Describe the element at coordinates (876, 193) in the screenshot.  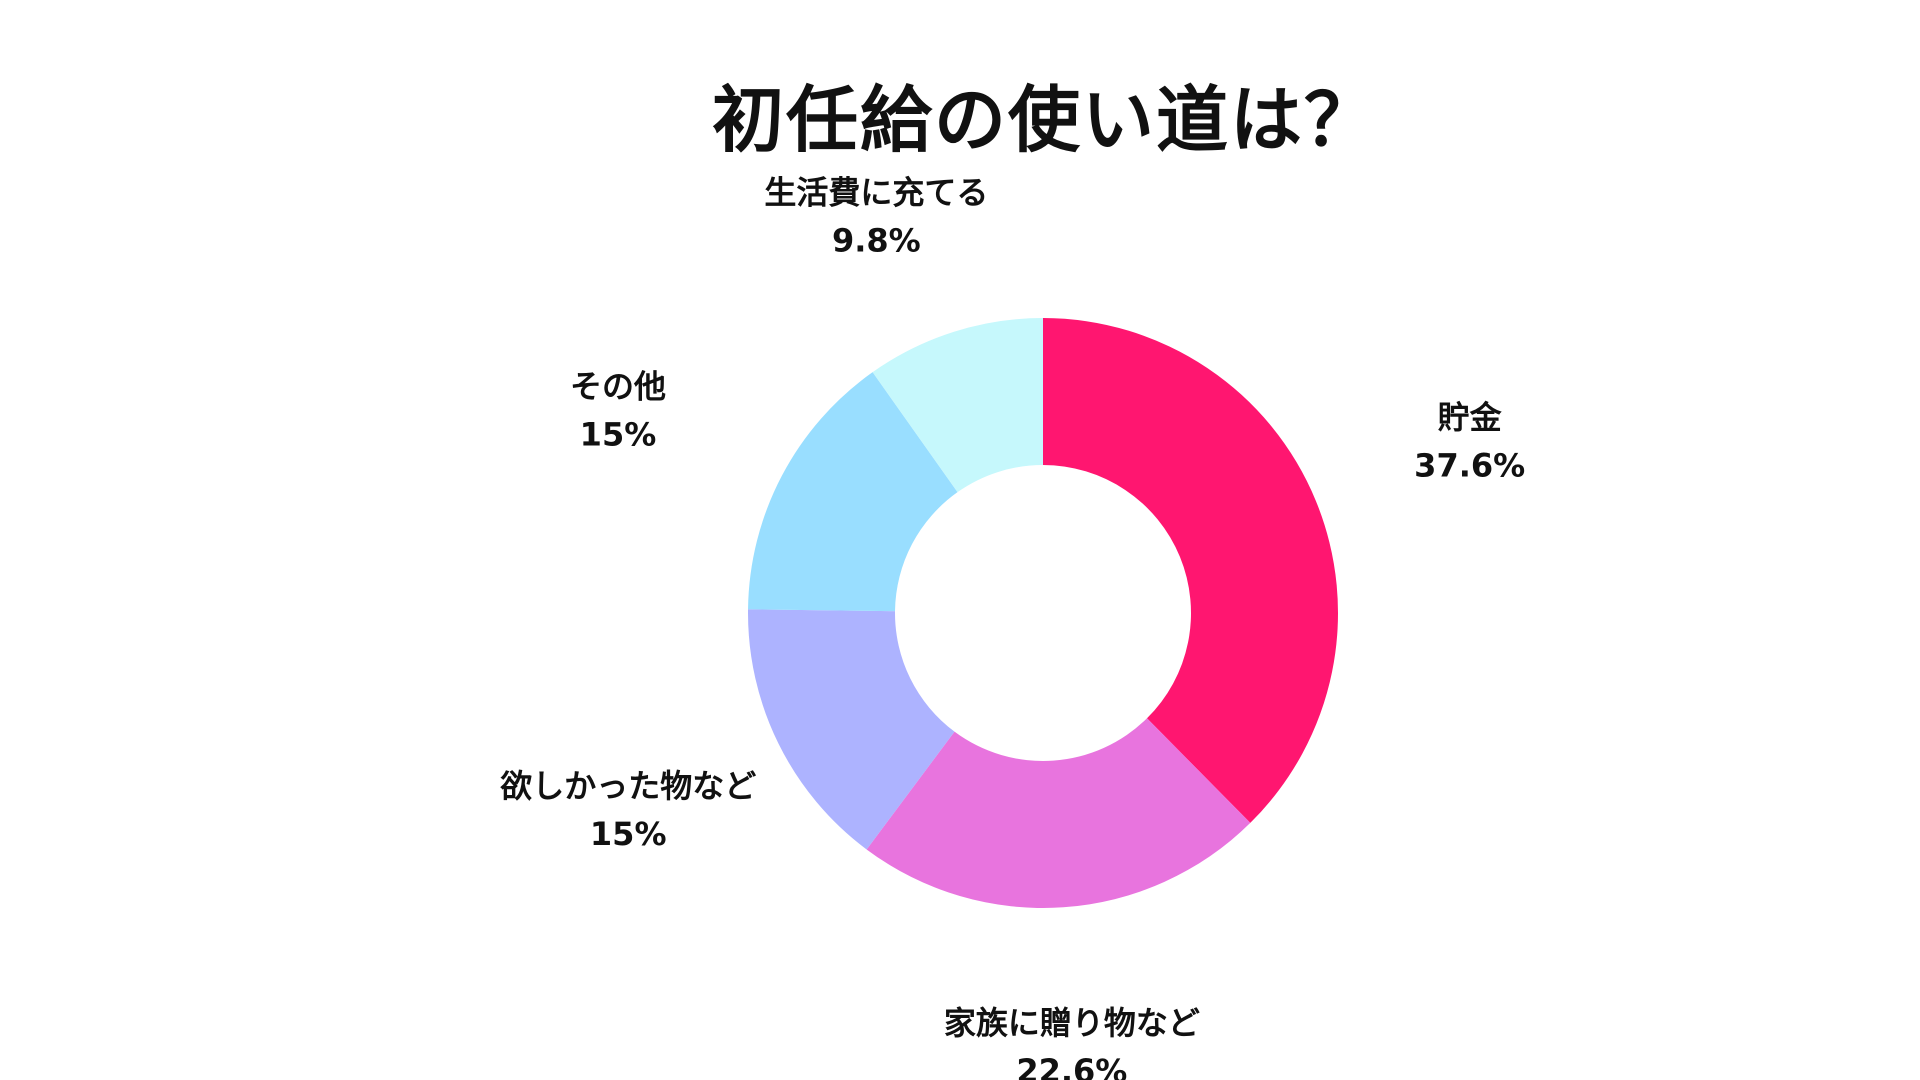
I see `slice-label-5: 生活費に充てる` at that location.